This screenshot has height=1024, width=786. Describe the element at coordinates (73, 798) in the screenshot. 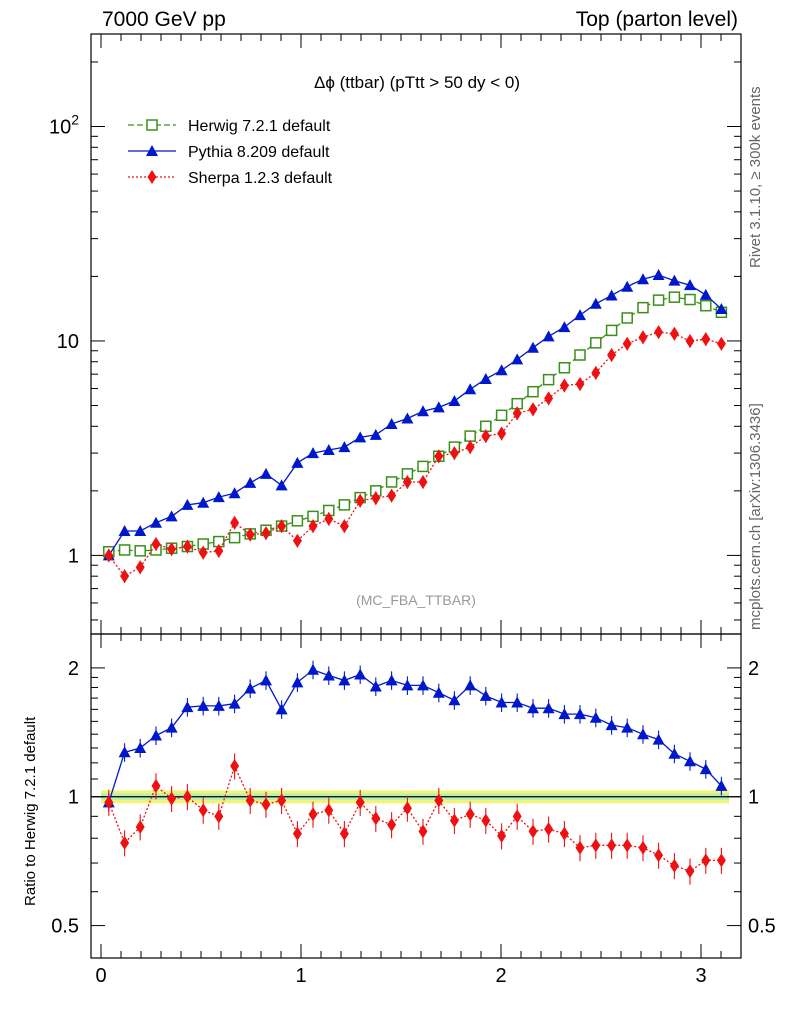

I see `ratio-y-tick-label: 1` at that location.